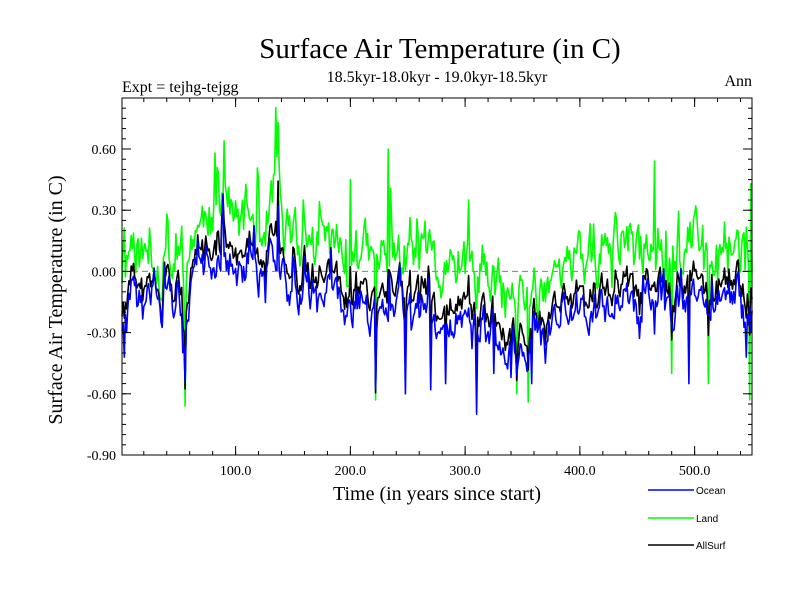 This screenshot has height=600, width=800. What do you see at coordinates (101, 456) in the screenshot?
I see `y-tick-label: -0.90` at bounding box center [101, 456].